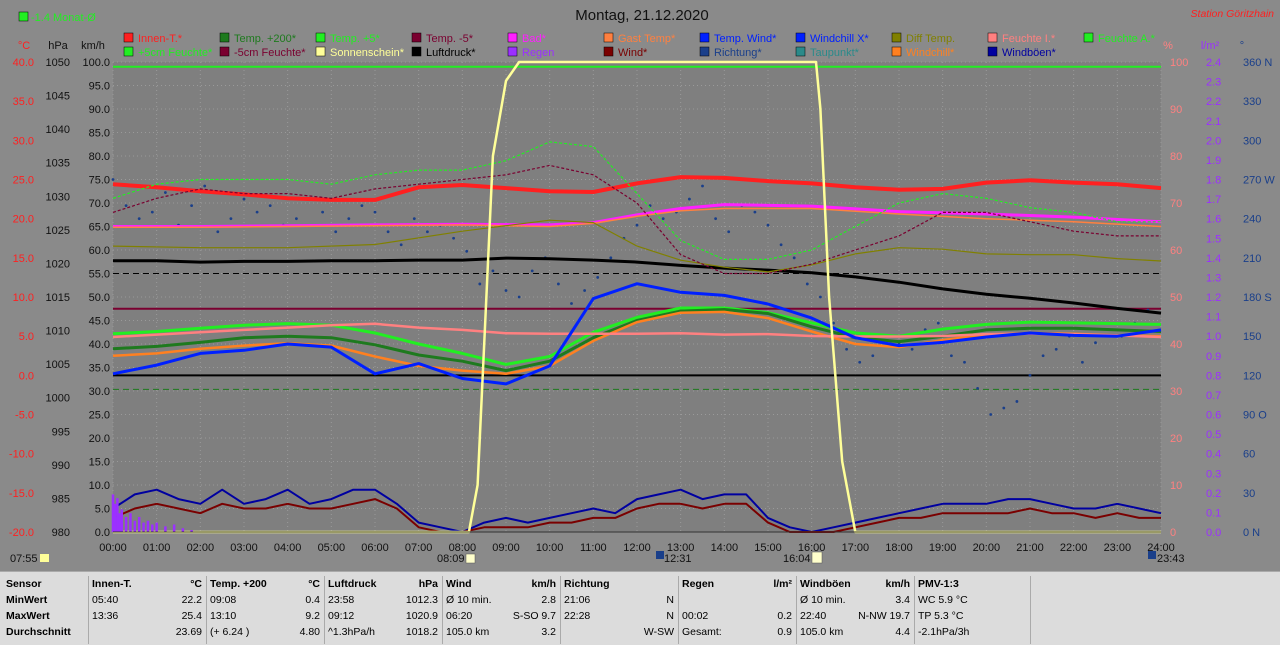  Describe the element at coordinates (548, 632) in the screenshot. I see `stat-value: 3.2` at that location.